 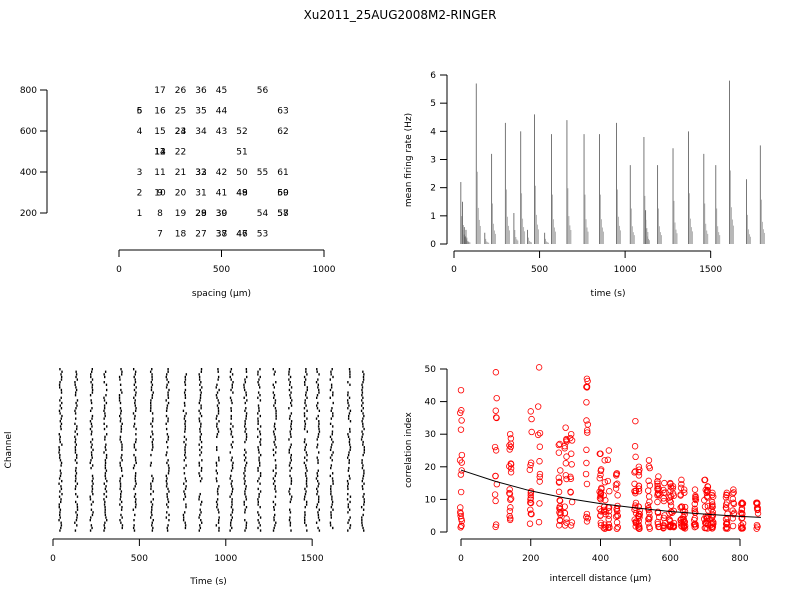 What do you see at coordinates (431, 403) in the screenshot?
I see `y-tick-label: 40` at bounding box center [431, 403].